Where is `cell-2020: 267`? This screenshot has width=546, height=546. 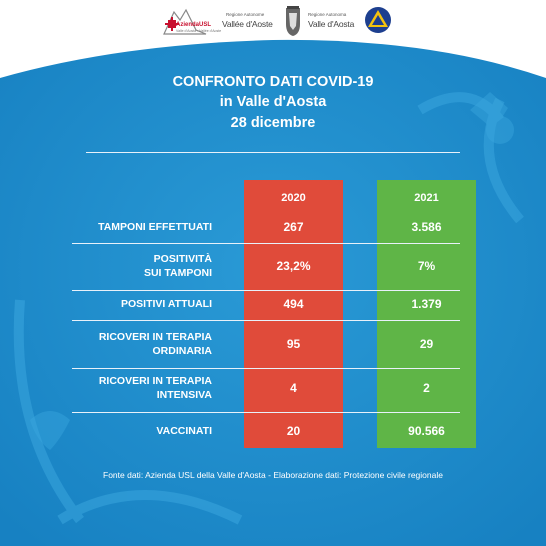
cell-2020: 267 is located at coordinates (293, 227).